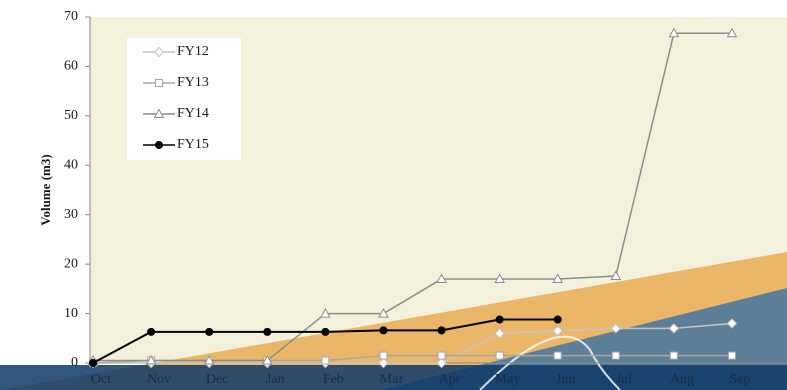  What do you see at coordinates (193, 113) in the screenshot?
I see `legend-label: FY14` at bounding box center [193, 113].